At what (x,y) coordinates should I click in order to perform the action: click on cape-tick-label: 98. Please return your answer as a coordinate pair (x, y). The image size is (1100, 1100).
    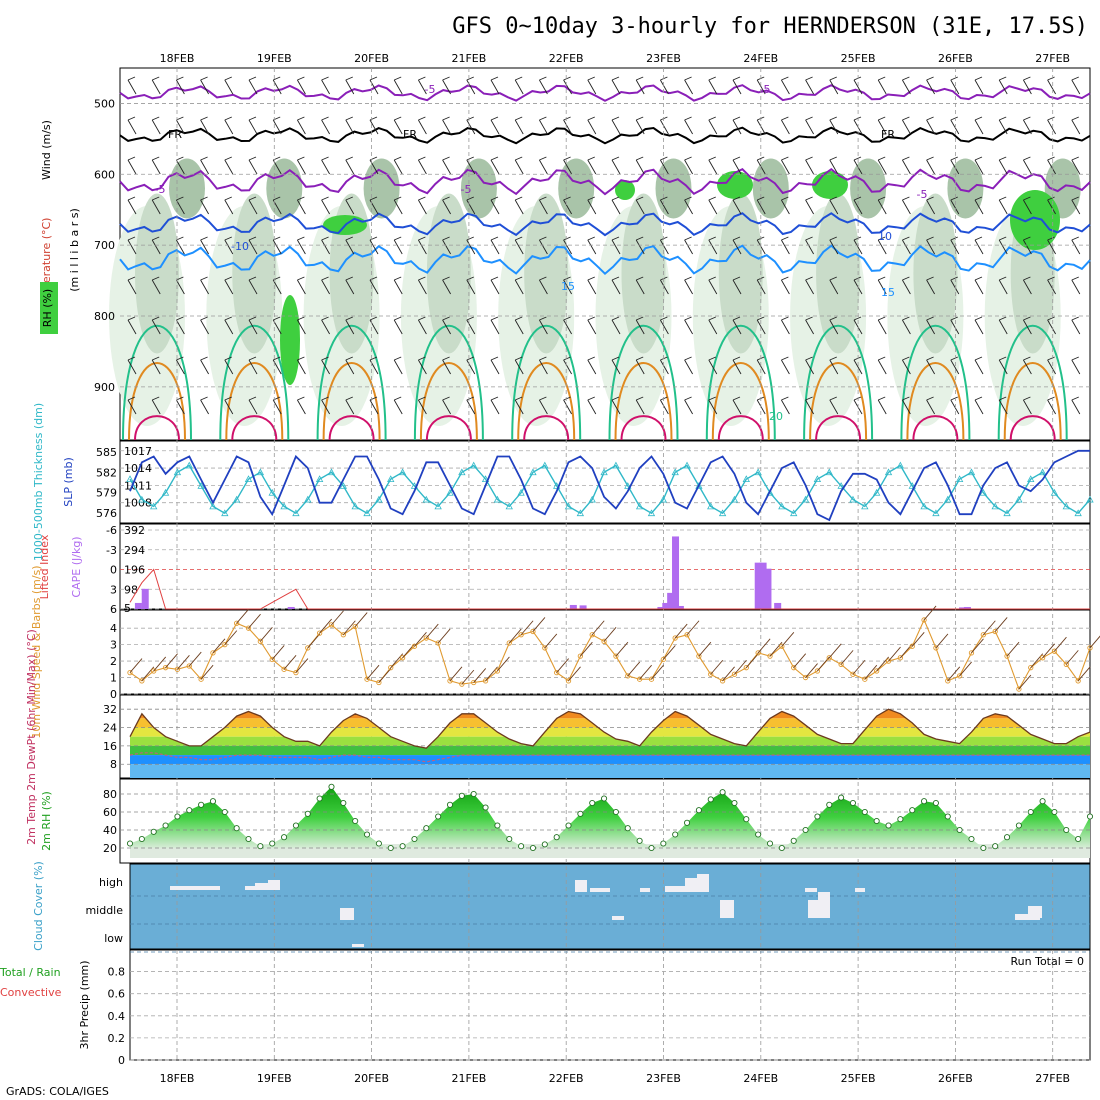
    Looking at the image, I should click on (131, 589).